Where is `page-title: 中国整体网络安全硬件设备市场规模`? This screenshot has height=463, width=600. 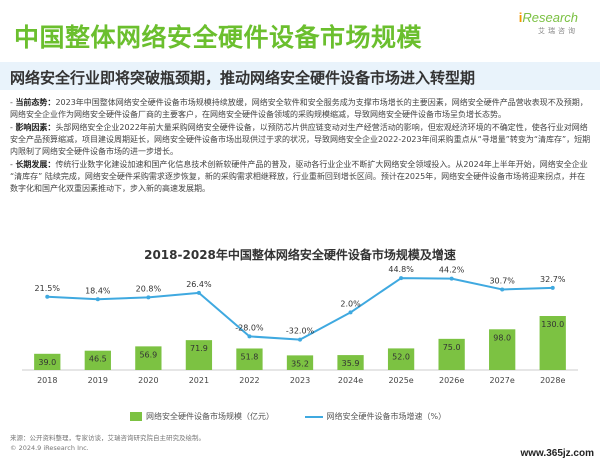
page-title: 中国整体网络安全硬件设备市场规模 is located at coordinates (218, 37).